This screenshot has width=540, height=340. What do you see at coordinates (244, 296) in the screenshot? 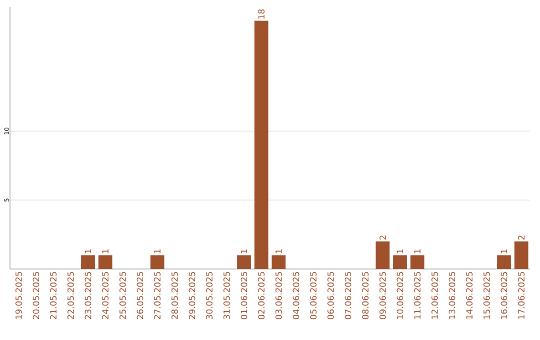
I see `x-tick-label: 01.06.2025` at bounding box center [244, 296].